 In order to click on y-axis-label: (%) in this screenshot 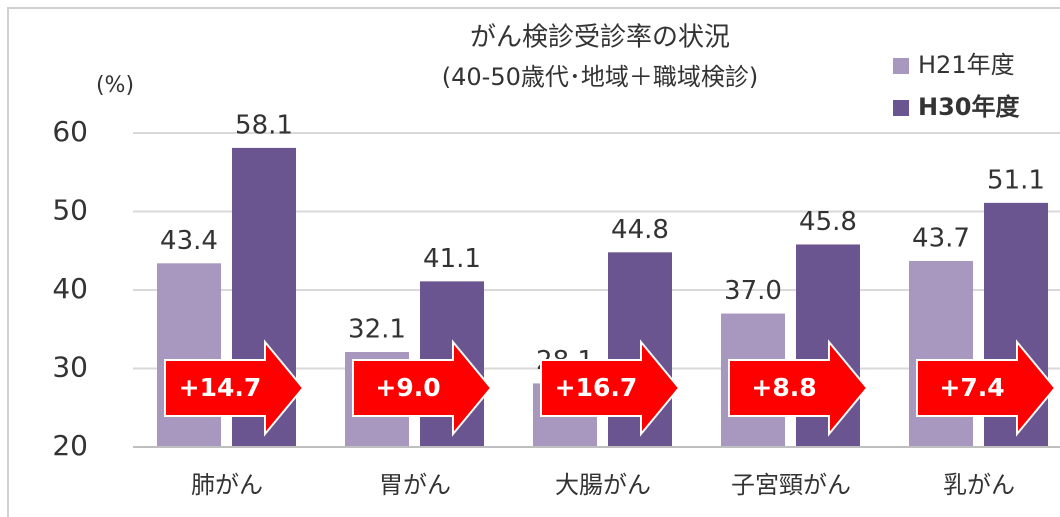, I will do `click(115, 85)`.